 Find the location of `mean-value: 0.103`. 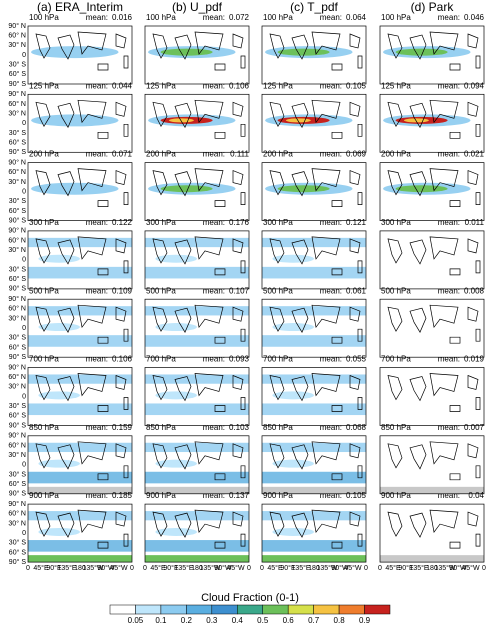

mean-value: 0.103 is located at coordinates (239, 427).